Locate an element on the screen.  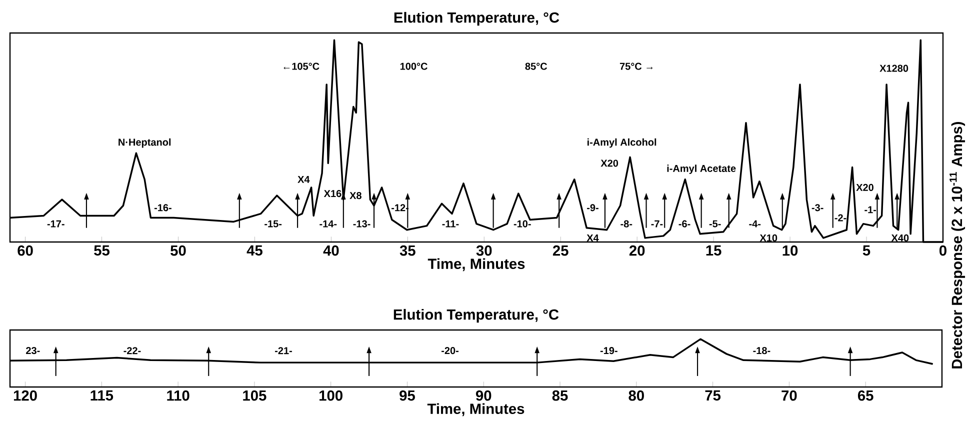
x-tick-label: 85 is located at coordinates (560, 395).